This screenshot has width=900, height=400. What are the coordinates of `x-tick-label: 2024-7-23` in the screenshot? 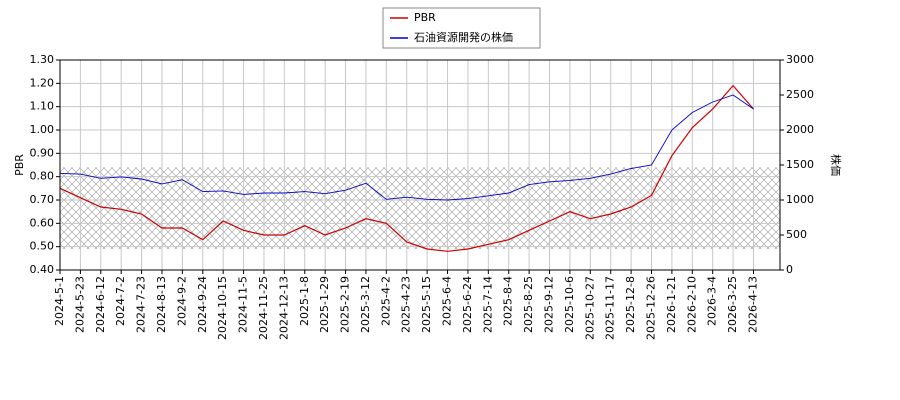 It's located at (141, 304).